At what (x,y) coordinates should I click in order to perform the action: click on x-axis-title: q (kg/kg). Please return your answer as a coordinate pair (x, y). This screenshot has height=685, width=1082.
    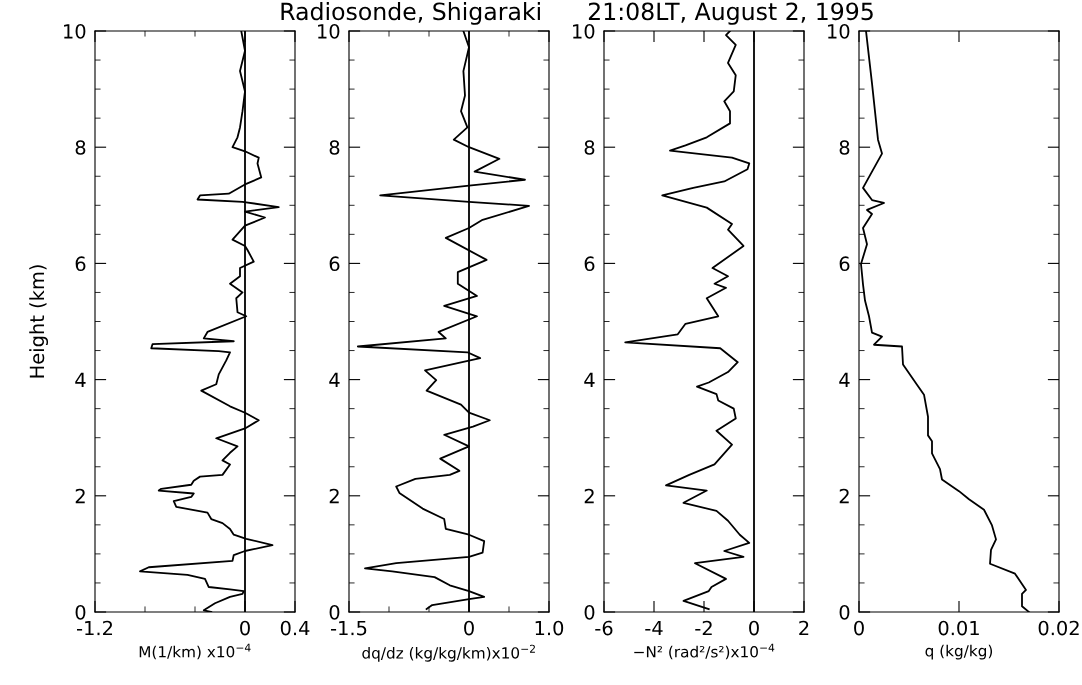
    Looking at the image, I should click on (959, 652).